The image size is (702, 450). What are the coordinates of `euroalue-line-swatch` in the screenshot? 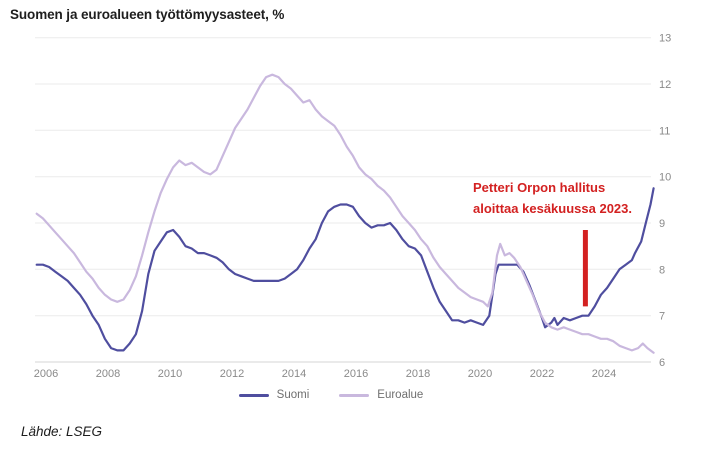 It's located at (354, 395).